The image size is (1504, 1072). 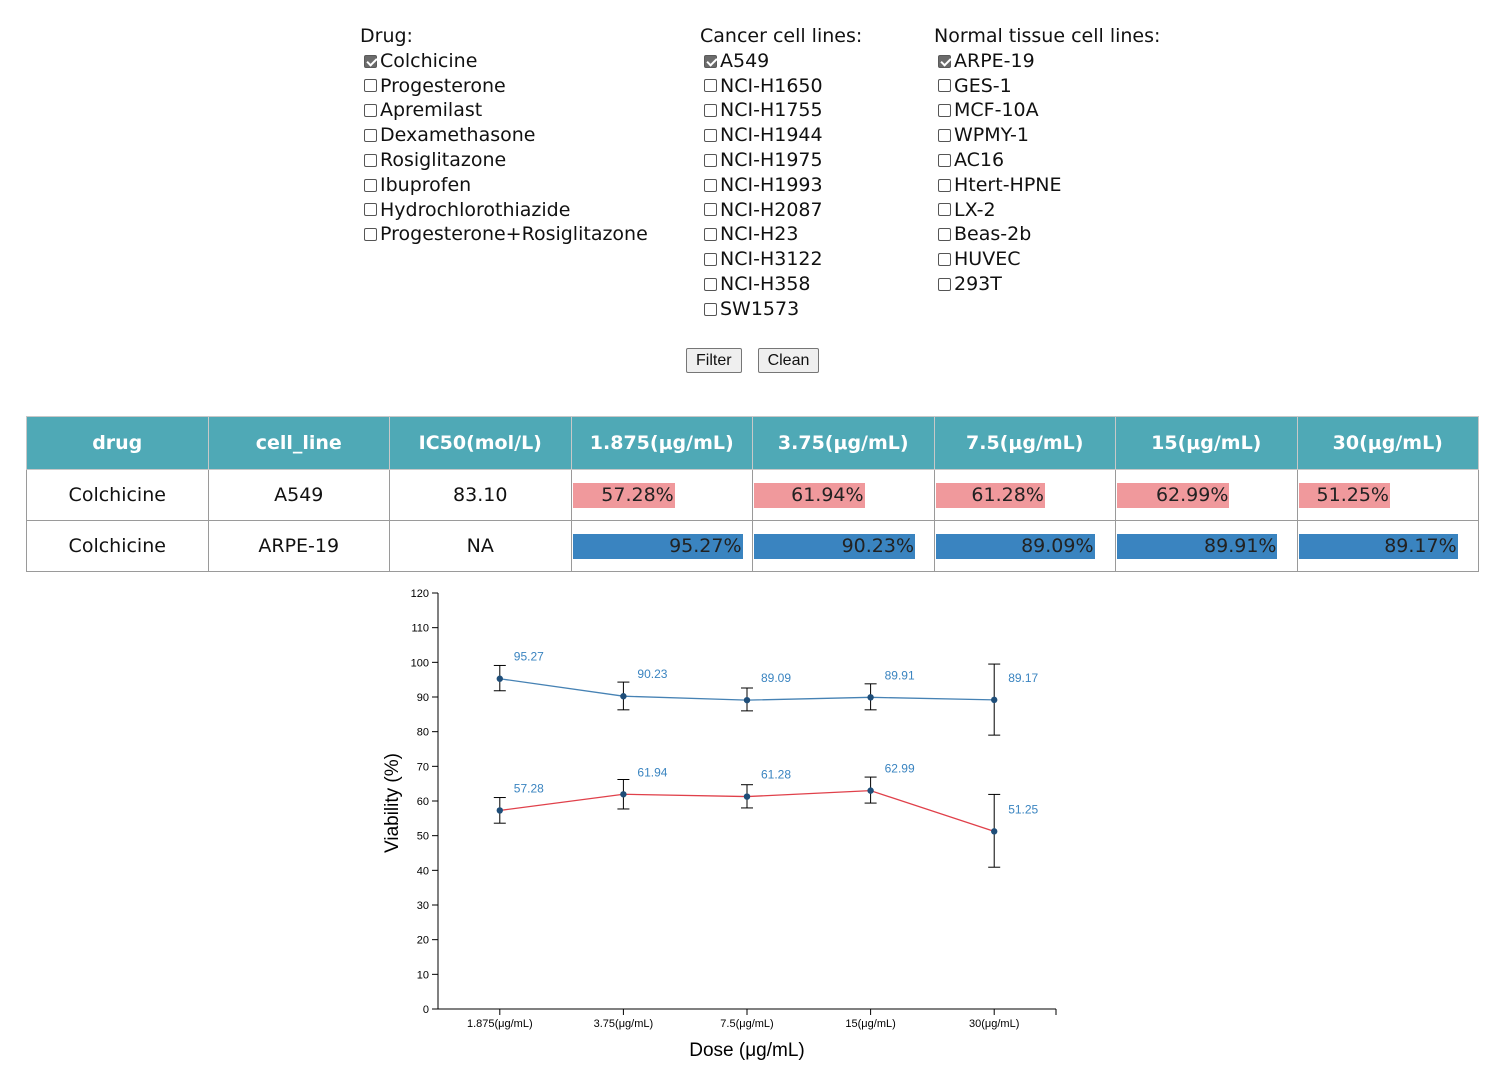 What do you see at coordinates (1387, 495) in the screenshot?
I see `viability-cell: 51.25%` at bounding box center [1387, 495].